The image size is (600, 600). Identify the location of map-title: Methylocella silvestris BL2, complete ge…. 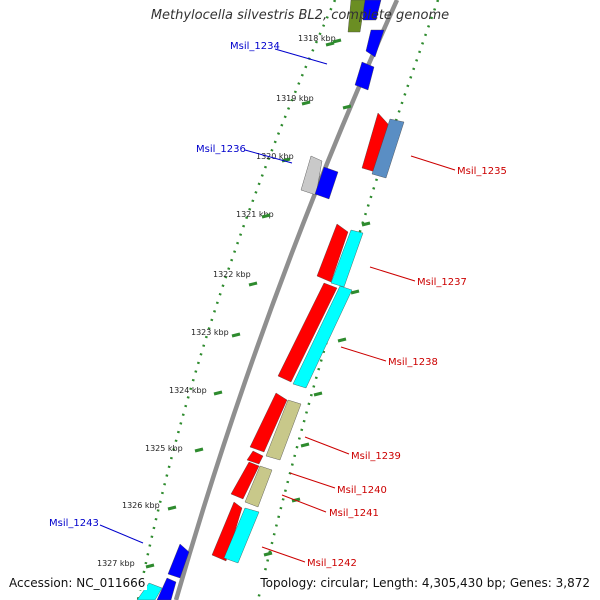
(300, 15).